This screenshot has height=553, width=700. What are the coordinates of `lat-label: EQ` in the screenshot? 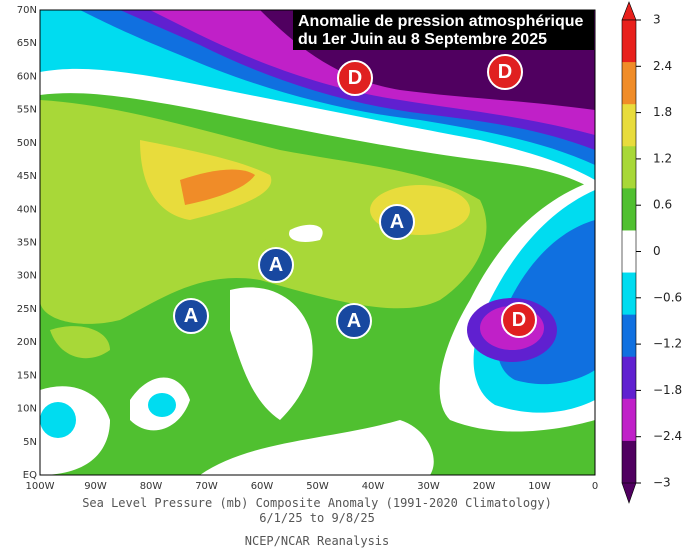 It's located at (30, 475).